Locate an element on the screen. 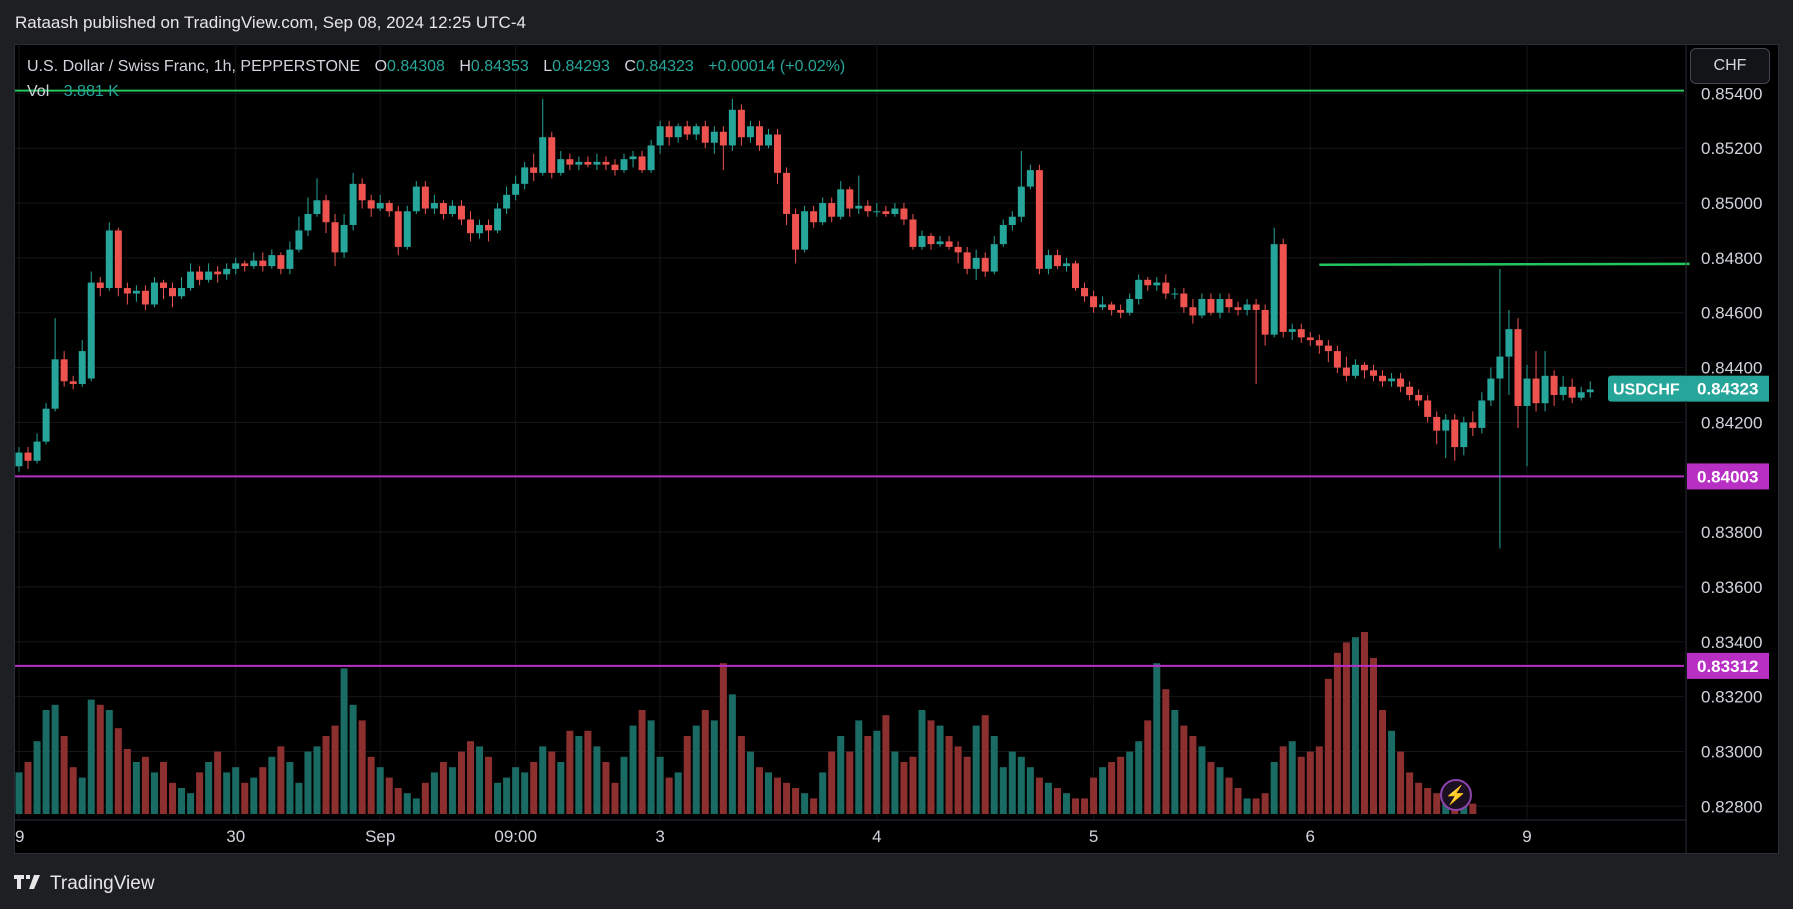 Image resolution: width=1793 pixels, height=909 pixels. close-value: 0.84323 is located at coordinates (664, 66).